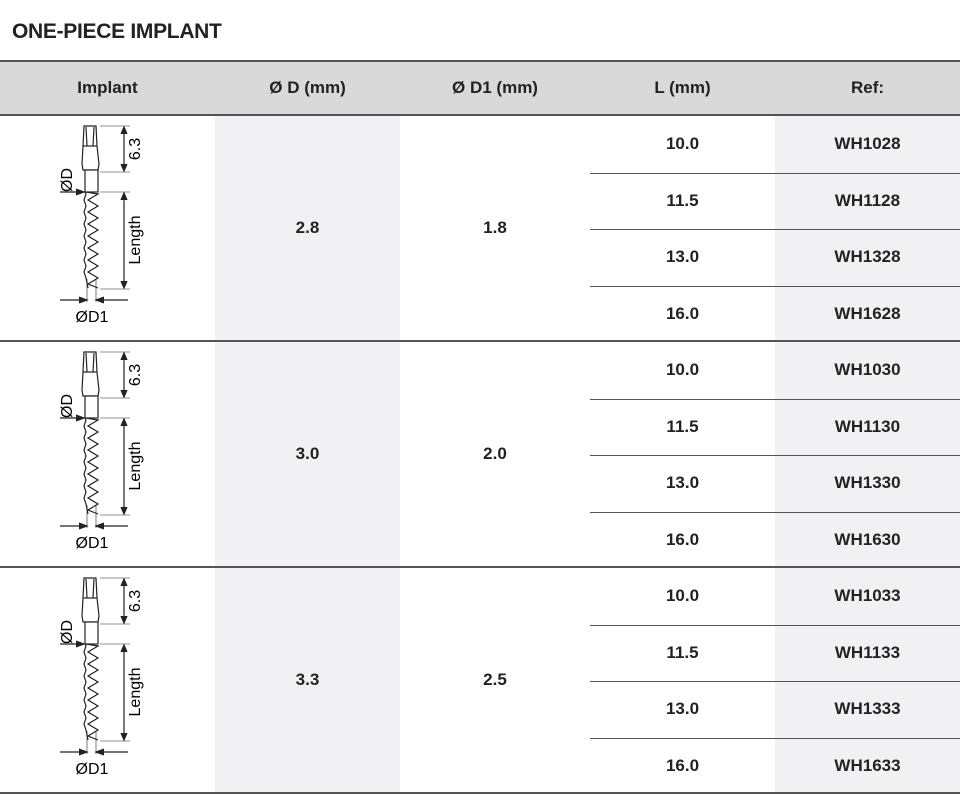 The height and width of the screenshot is (795, 960). I want to click on d-value: 3.0, so click(307, 454).